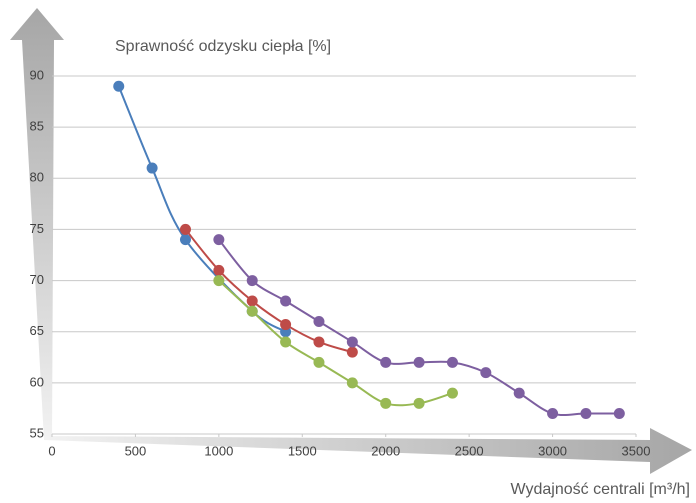 The height and width of the screenshot is (503, 696). Describe the element at coordinates (37, 381) in the screenshot. I see `y-tick-label: 60` at that location.